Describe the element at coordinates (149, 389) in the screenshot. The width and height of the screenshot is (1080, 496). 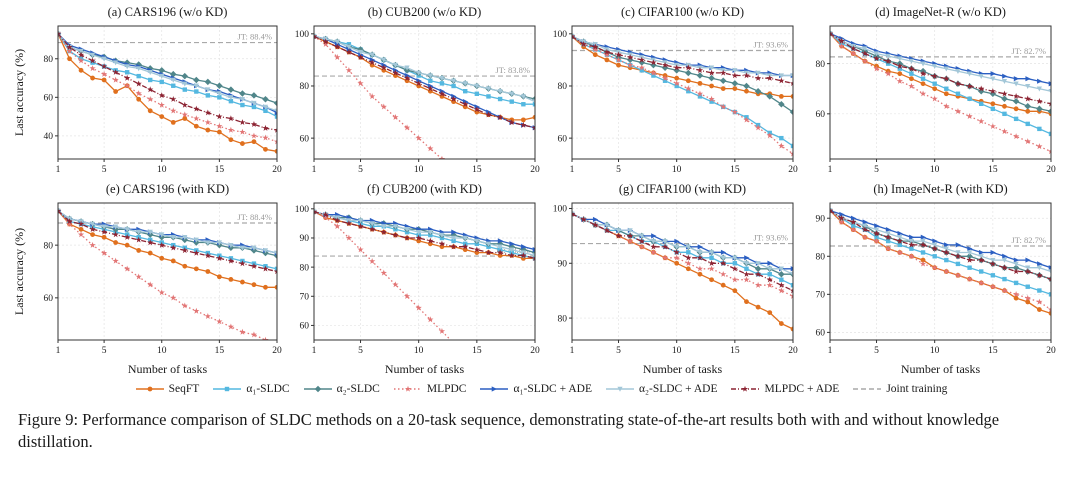
I see `legend-swatch-seqft` at that location.